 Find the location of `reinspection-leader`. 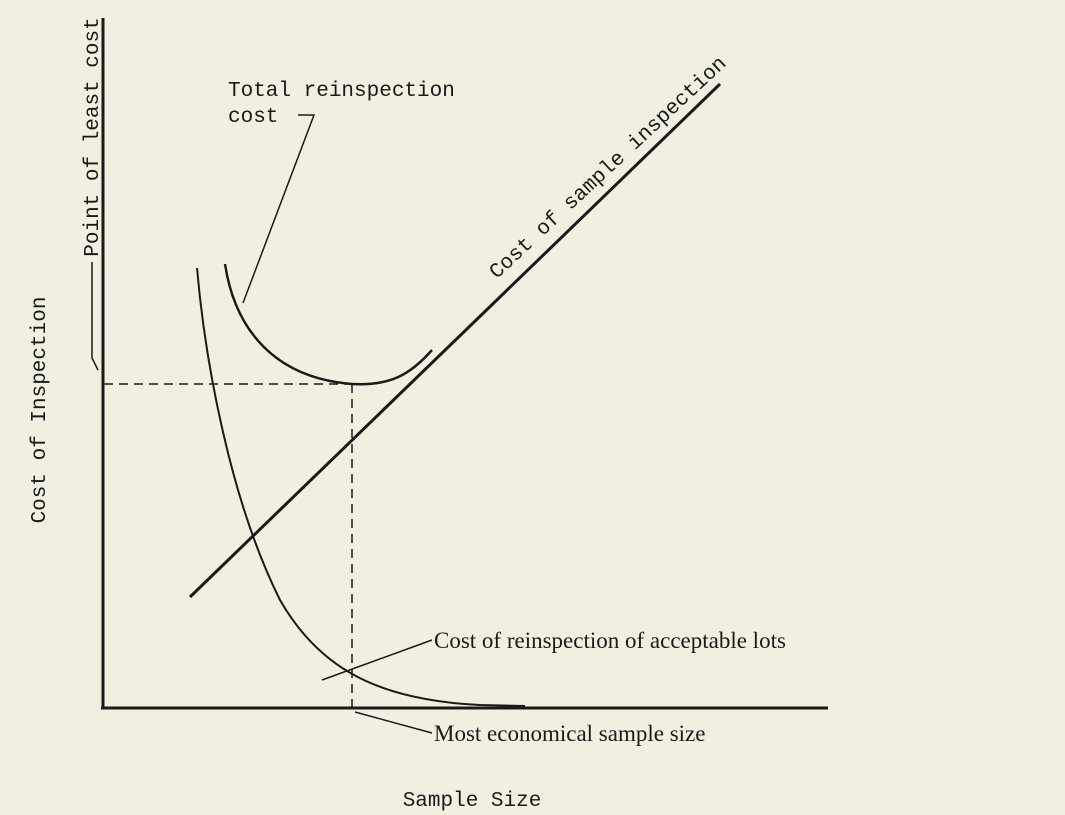

reinspection-leader is located at coordinates (377, 660).